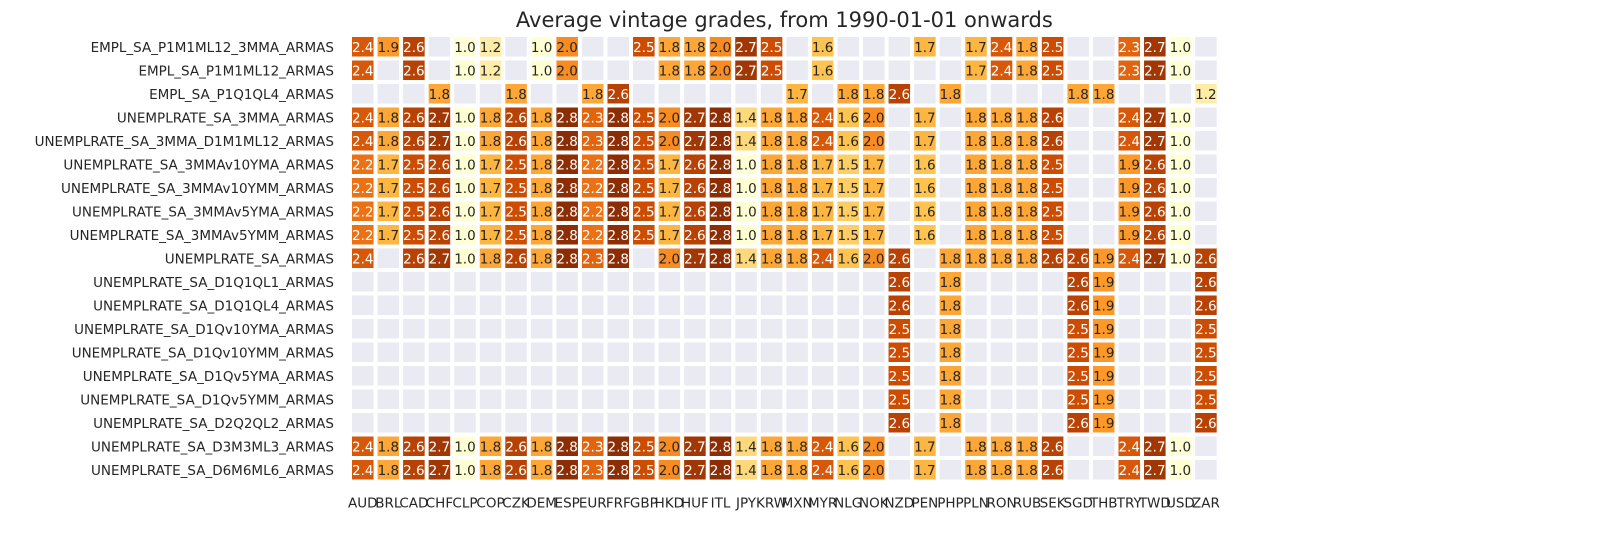  Describe the element at coordinates (198, 165) in the screenshot. I see `y-tick-label: UNEMPLRATE_SA_3MMAv10YMA_ARMAS` at that location.